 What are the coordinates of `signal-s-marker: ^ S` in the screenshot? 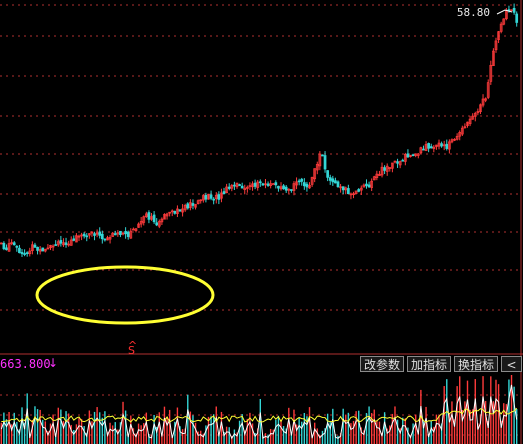 It's located at (132, 352).